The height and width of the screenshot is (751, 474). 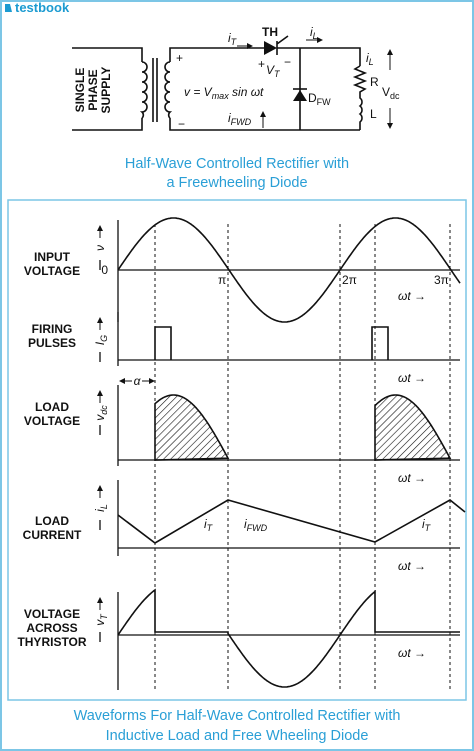 What do you see at coordinates (270, 48) in the screenshot?
I see `thyristor` at bounding box center [270, 48].